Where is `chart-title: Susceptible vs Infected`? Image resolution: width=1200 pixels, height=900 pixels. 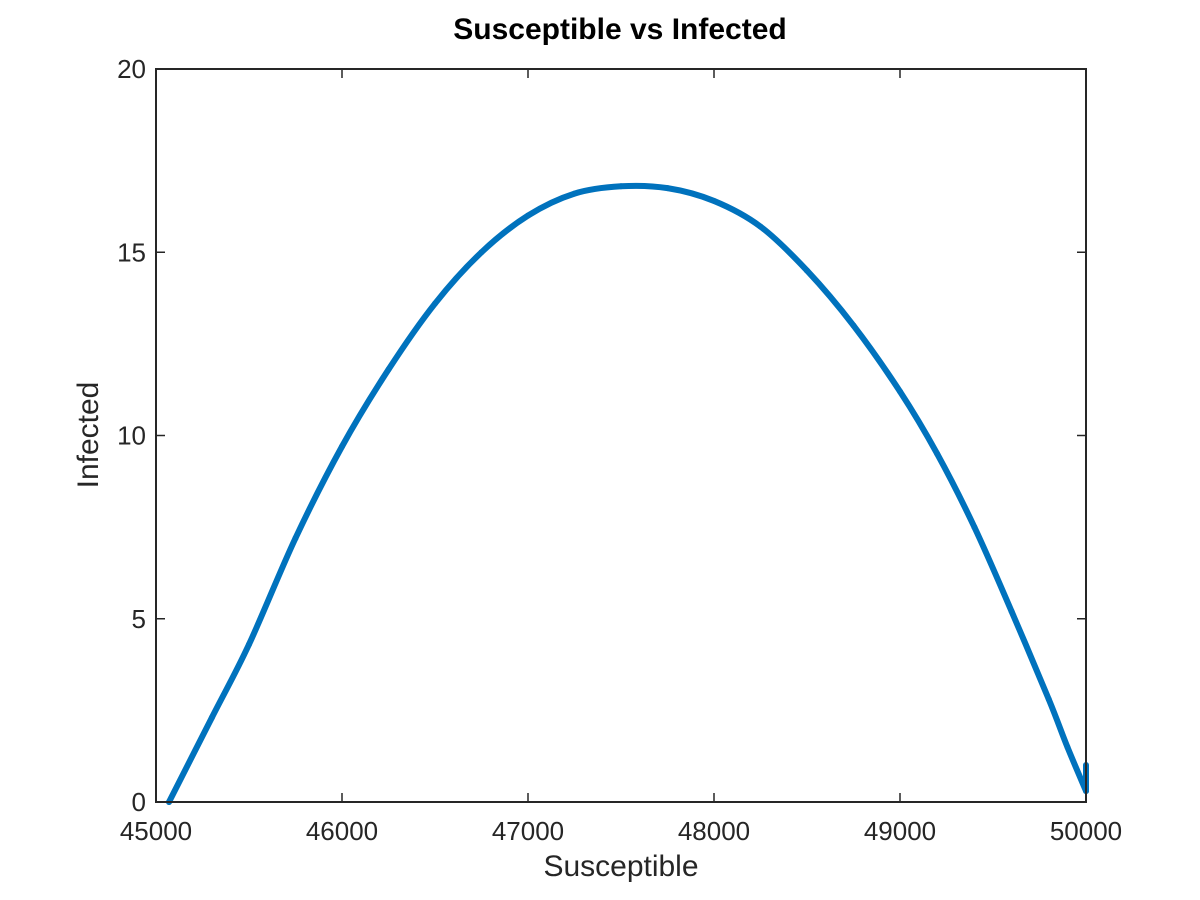
chart-title: Susceptible vs Infected is located at coordinates (619, 29).